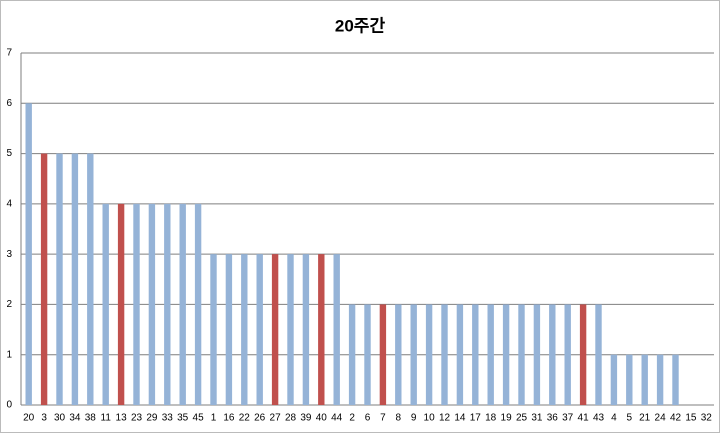  Describe the element at coordinates (183, 418) in the screenshot. I see `x-tick-label: 35` at that location.